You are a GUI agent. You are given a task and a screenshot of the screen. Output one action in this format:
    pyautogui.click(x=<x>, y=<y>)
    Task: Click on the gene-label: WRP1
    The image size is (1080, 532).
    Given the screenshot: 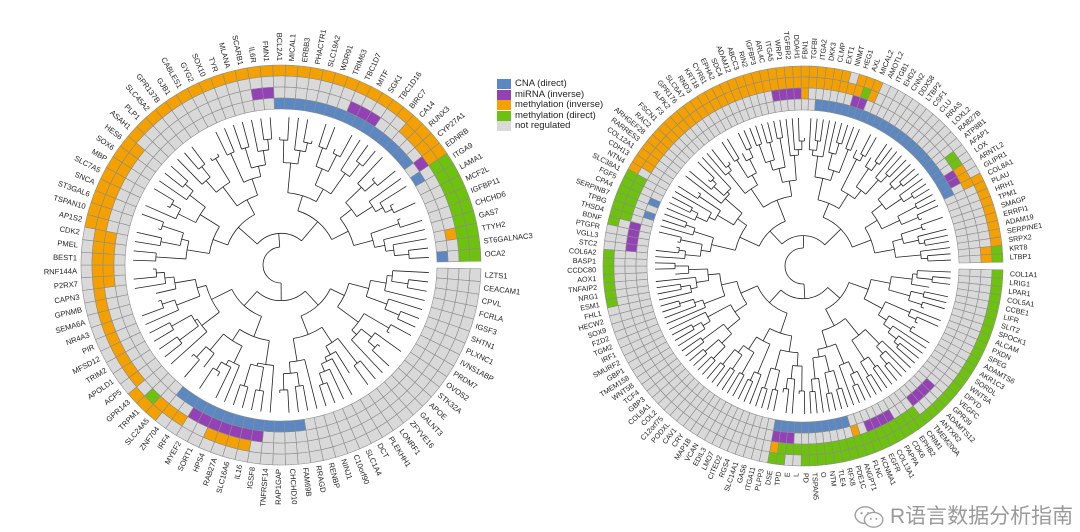 What is the action you would take?
    pyautogui.click(x=778, y=50)
    